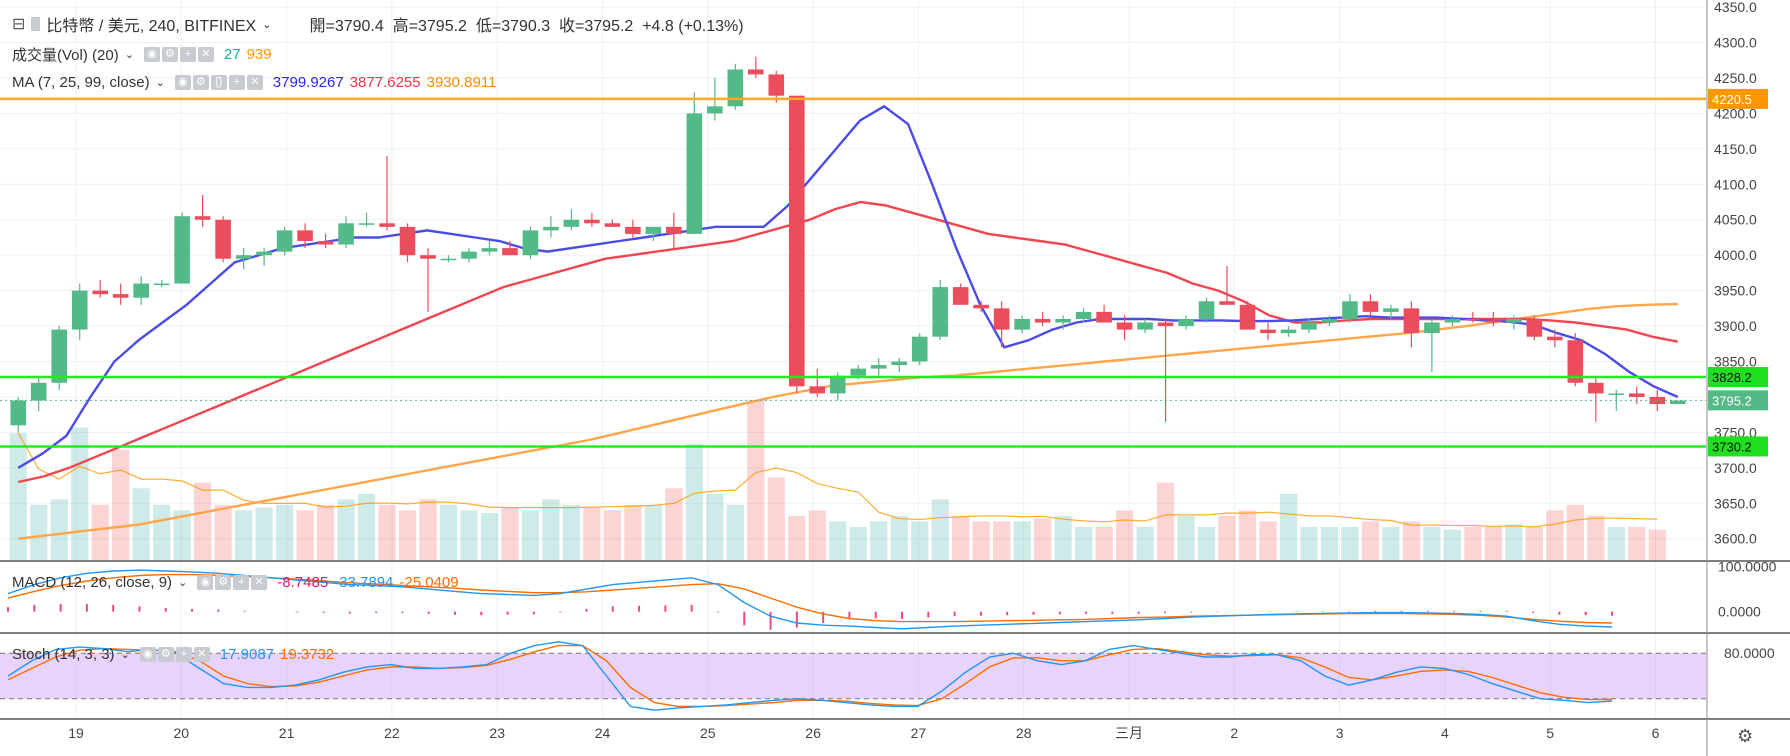 Image resolution: width=1790 pixels, height=756 pixels. I want to click on ma-title: MA (7, 25, 99, close), so click(81, 82).